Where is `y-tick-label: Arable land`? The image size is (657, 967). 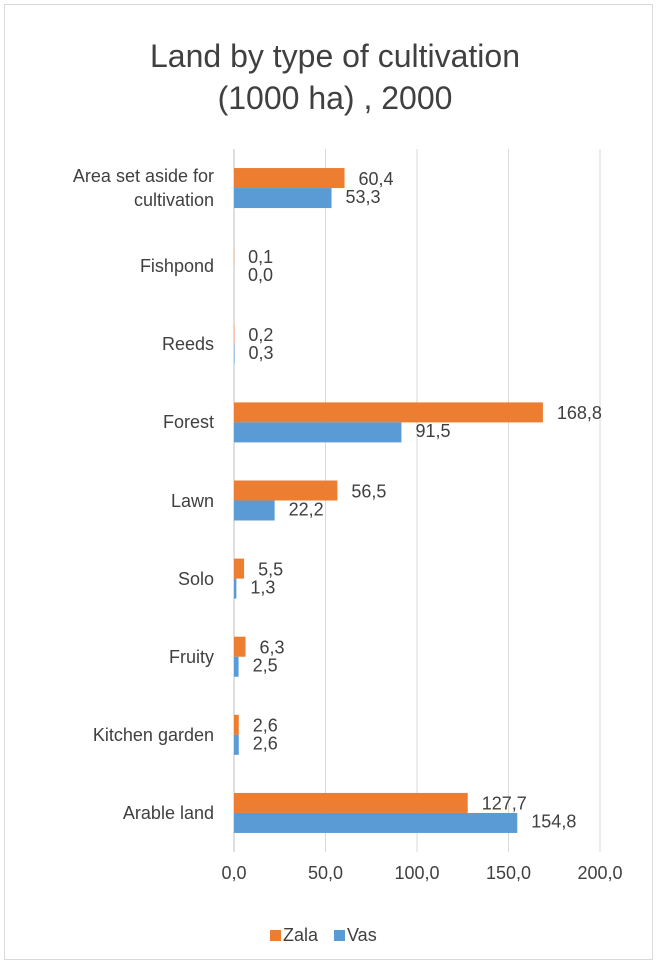
y-tick-label: Arable land is located at coordinates (168, 812).